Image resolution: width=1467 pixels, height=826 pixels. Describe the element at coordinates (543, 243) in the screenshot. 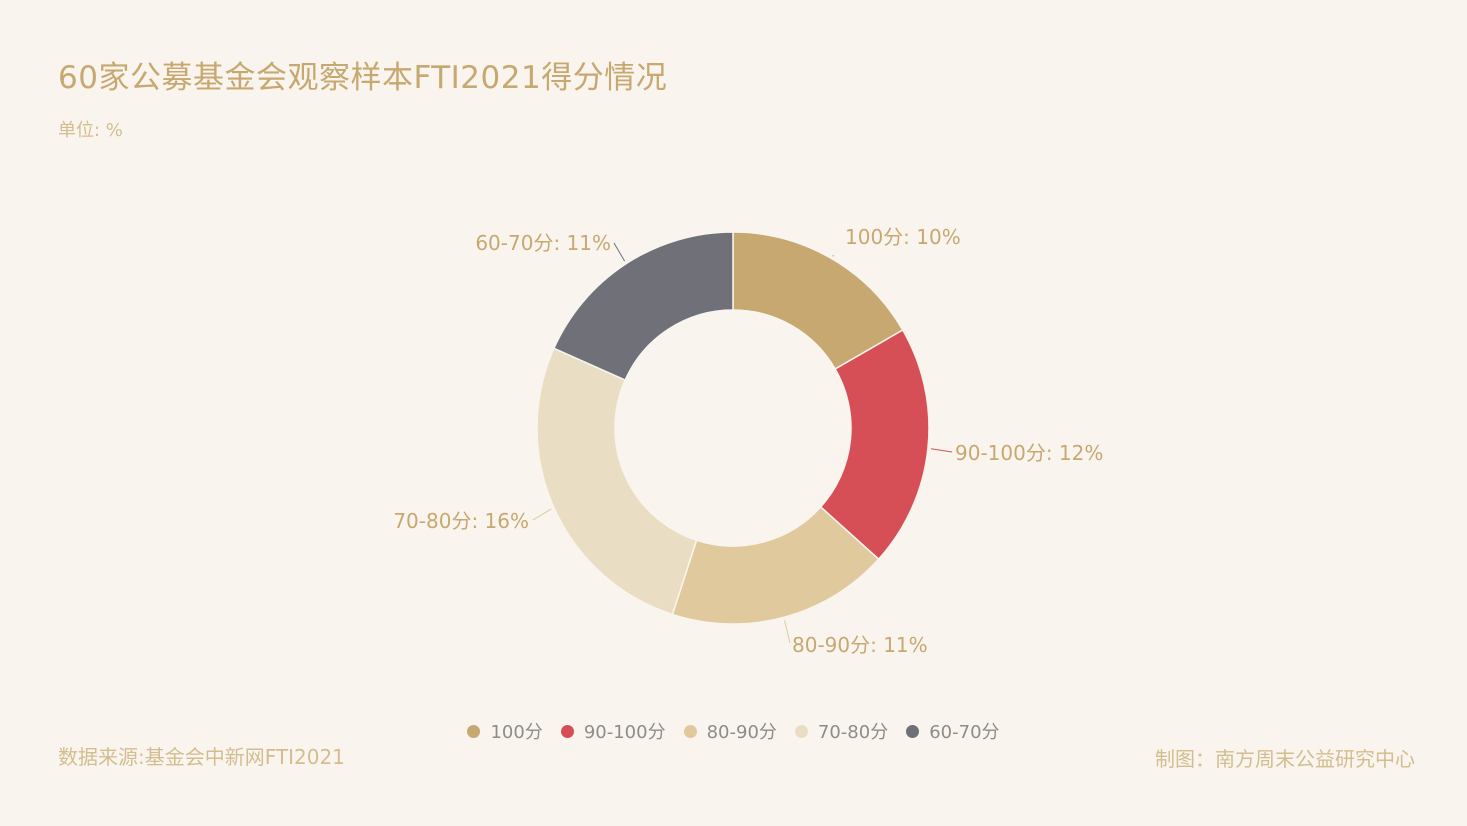

I see `data-label-4: 60-70分: 11%` at that location.